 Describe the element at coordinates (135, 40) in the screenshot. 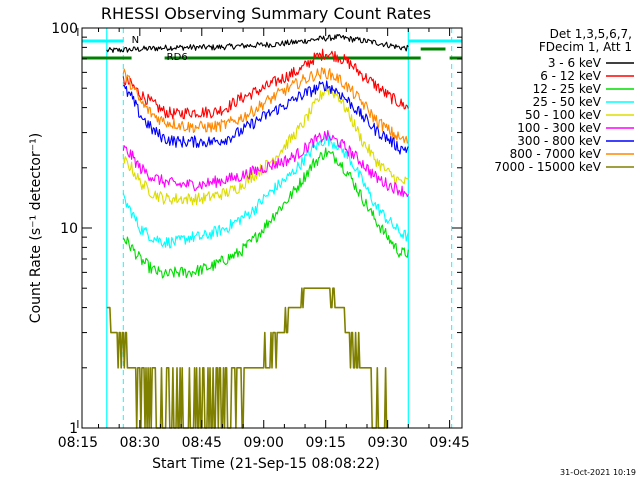

I see `night-annotation: N` at that location.